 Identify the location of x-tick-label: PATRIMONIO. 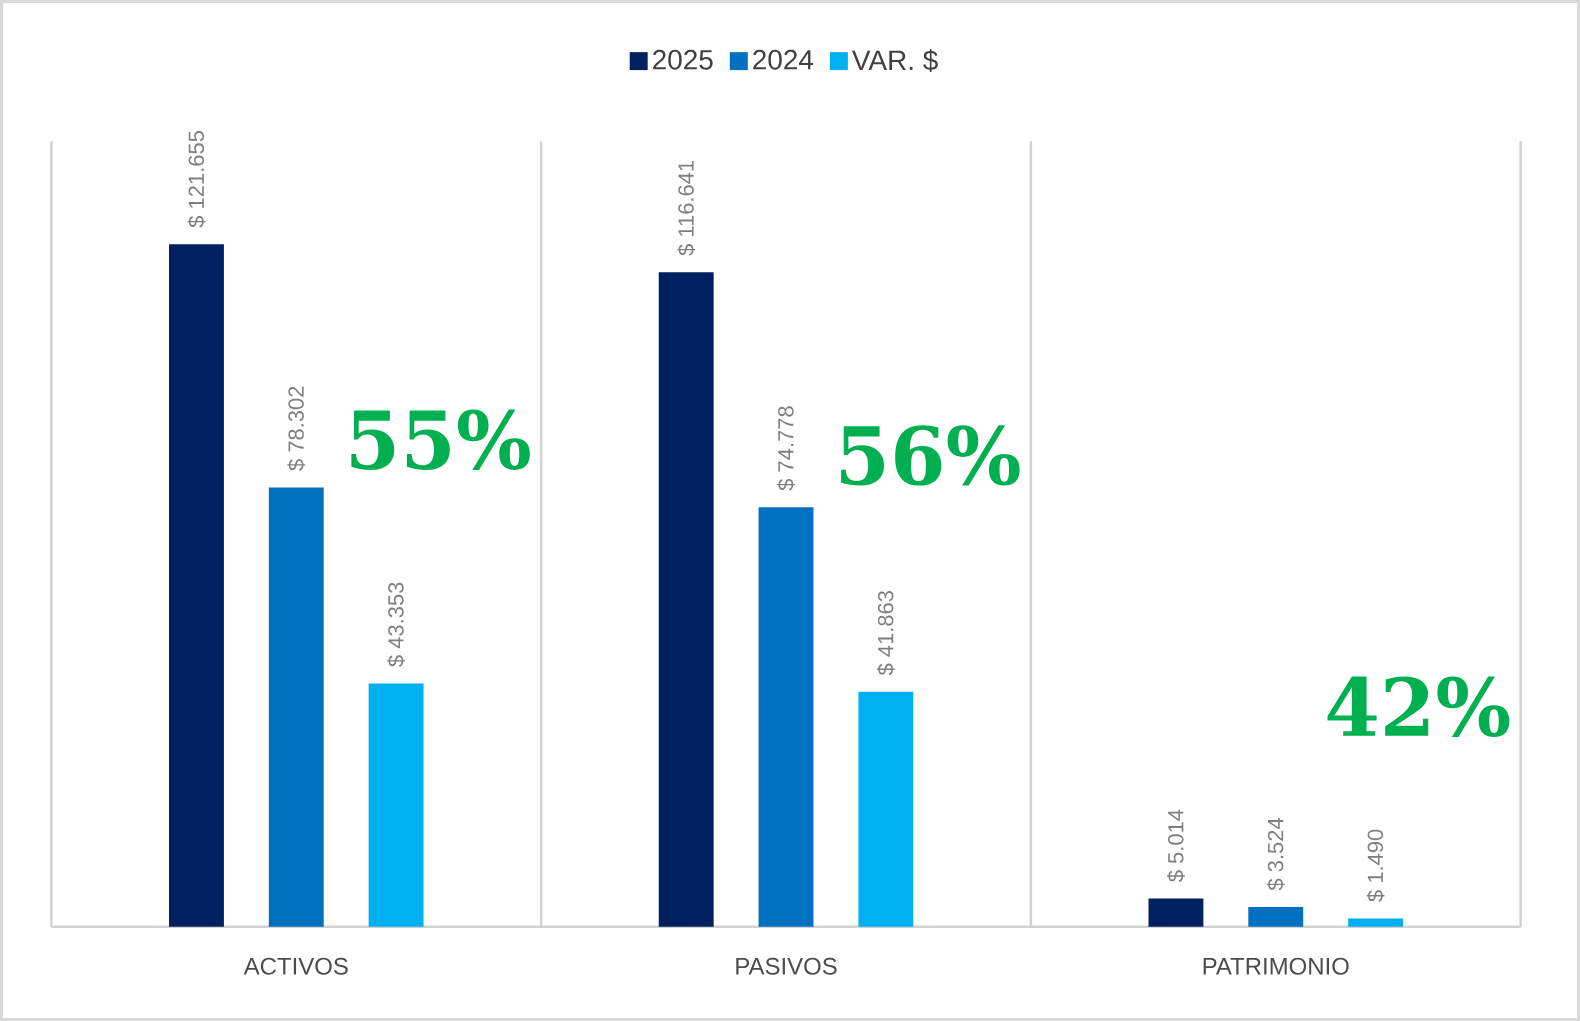
(1276, 966).